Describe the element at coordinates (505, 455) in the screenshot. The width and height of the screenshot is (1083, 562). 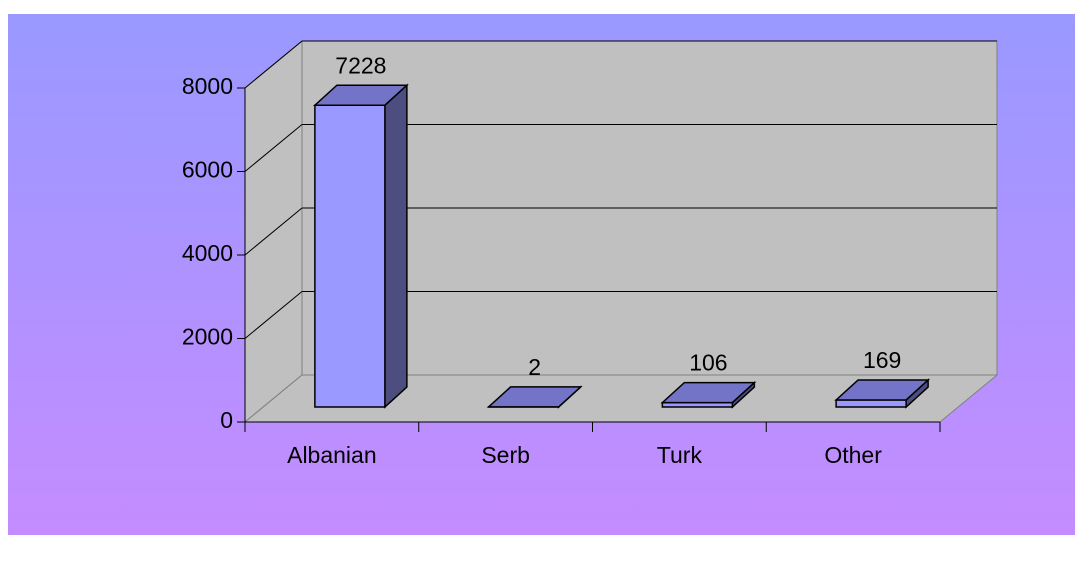
I see `x-tick-label: Serb` at that location.